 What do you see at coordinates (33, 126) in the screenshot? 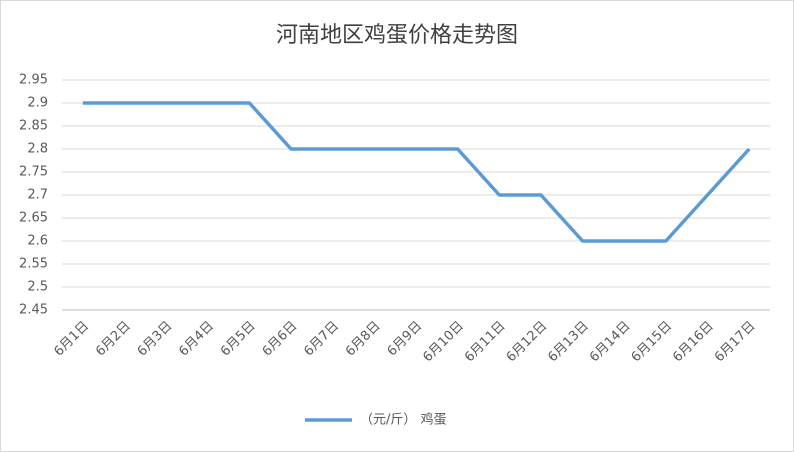
I see `y-tick-label: 2.85` at bounding box center [33, 126].